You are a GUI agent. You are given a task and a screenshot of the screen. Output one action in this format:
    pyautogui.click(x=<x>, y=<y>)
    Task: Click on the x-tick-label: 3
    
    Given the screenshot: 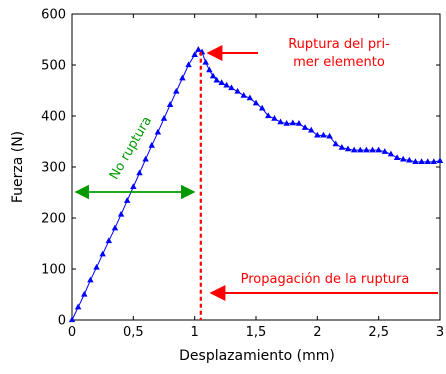 What is the action you would take?
    pyautogui.click(x=440, y=332)
    